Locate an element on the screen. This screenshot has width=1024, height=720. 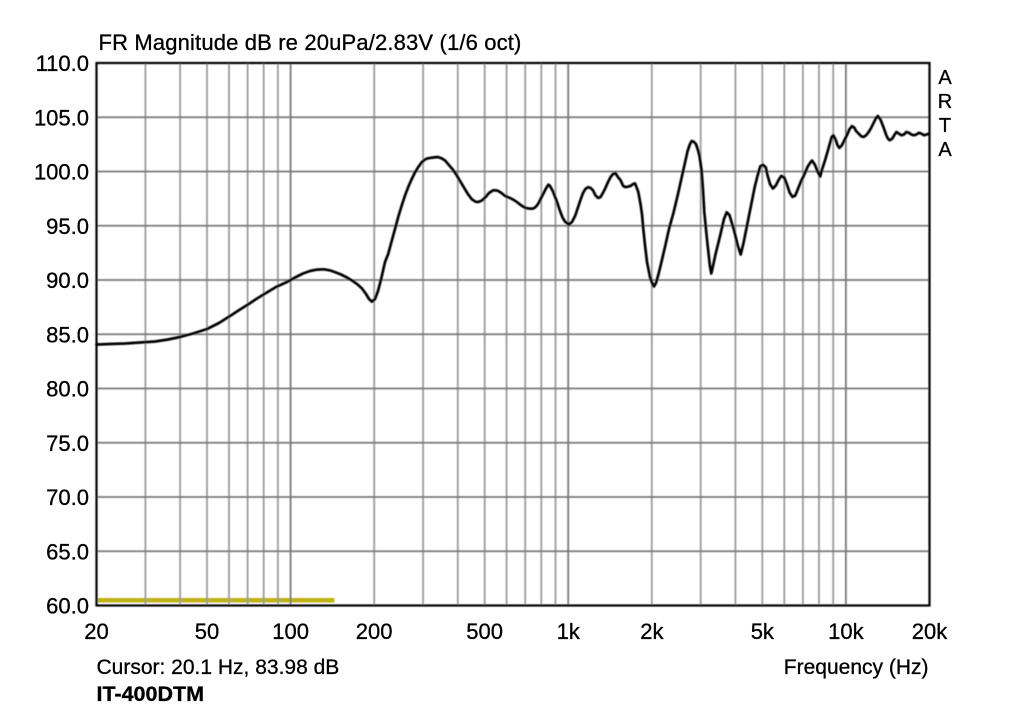
svg-text: 90.0 is located at coordinates (67, 280).